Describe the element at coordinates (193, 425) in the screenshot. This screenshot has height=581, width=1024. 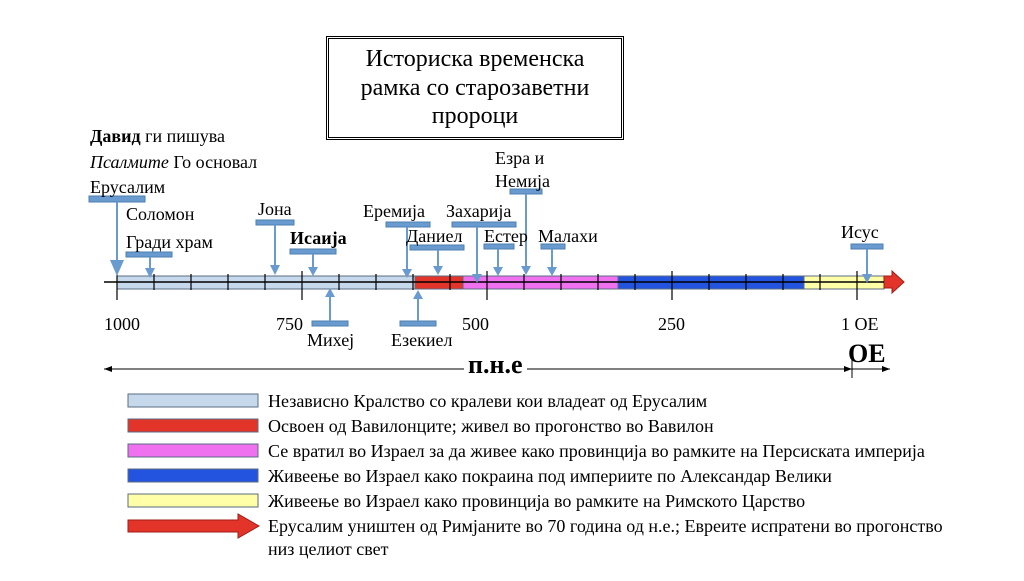
I see `legend-swatch-babylon` at that location.